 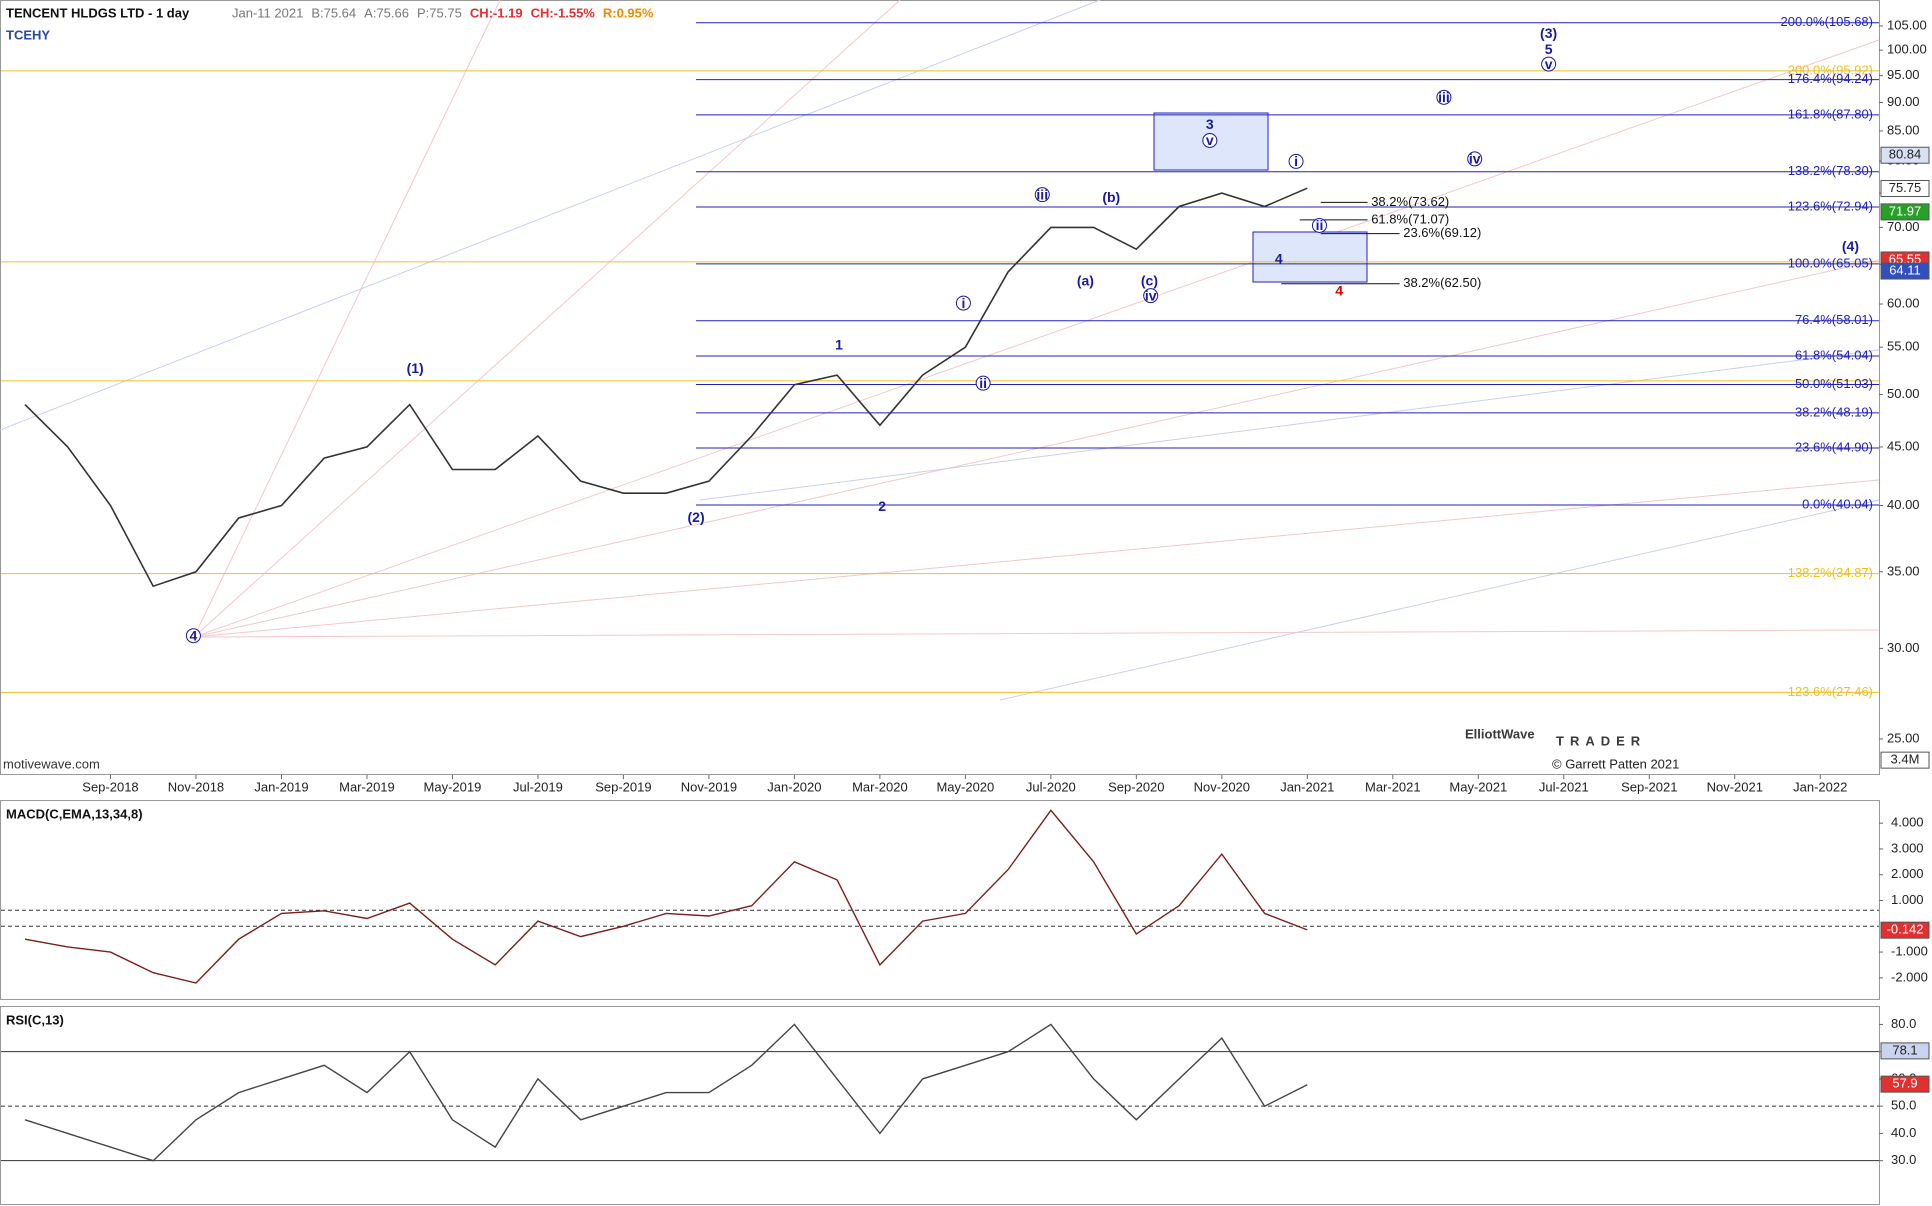 I want to click on header-stat: B:75.64, so click(x=333, y=12).